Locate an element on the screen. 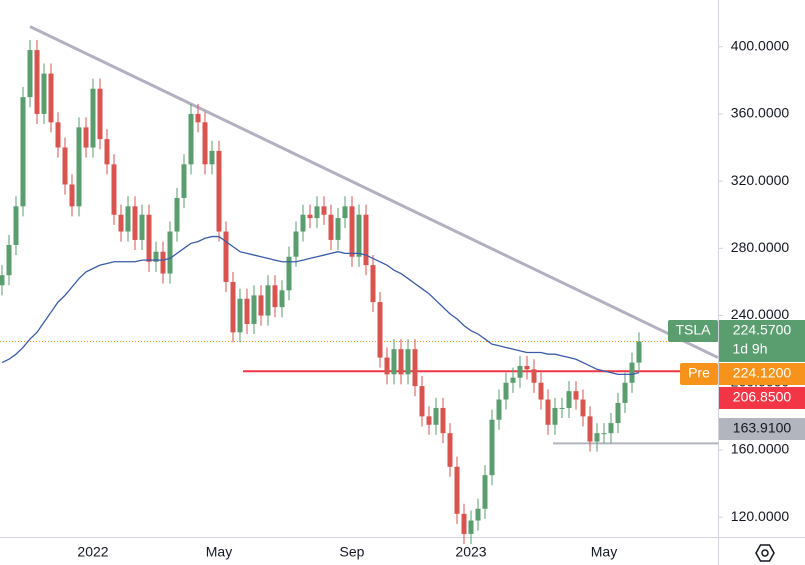  symbol-tag is located at coordinates (693, 331).